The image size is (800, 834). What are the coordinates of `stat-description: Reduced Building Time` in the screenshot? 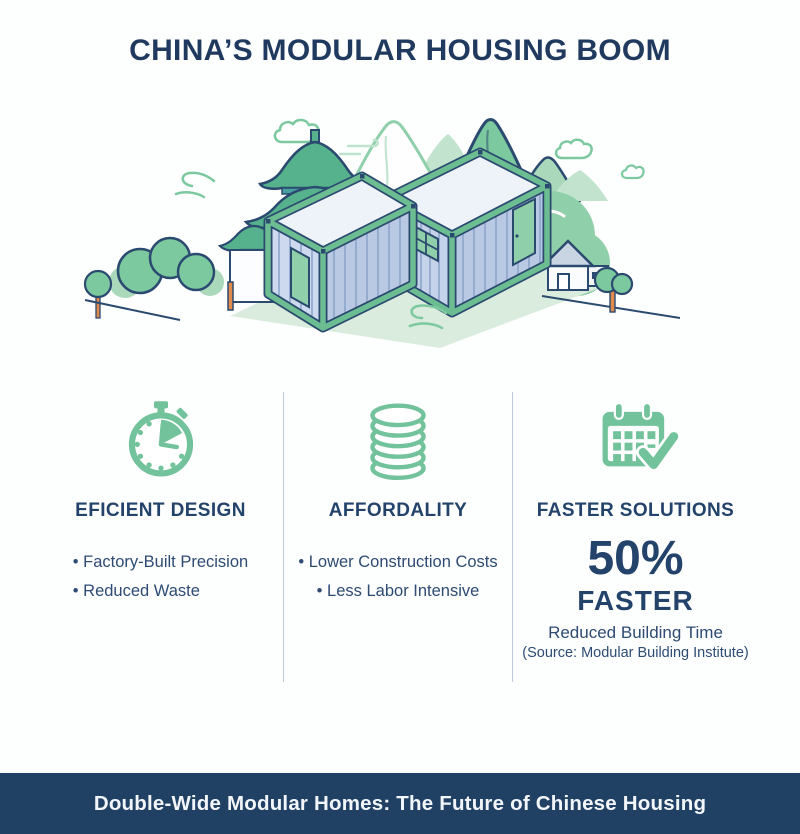 It's located at (635, 632).